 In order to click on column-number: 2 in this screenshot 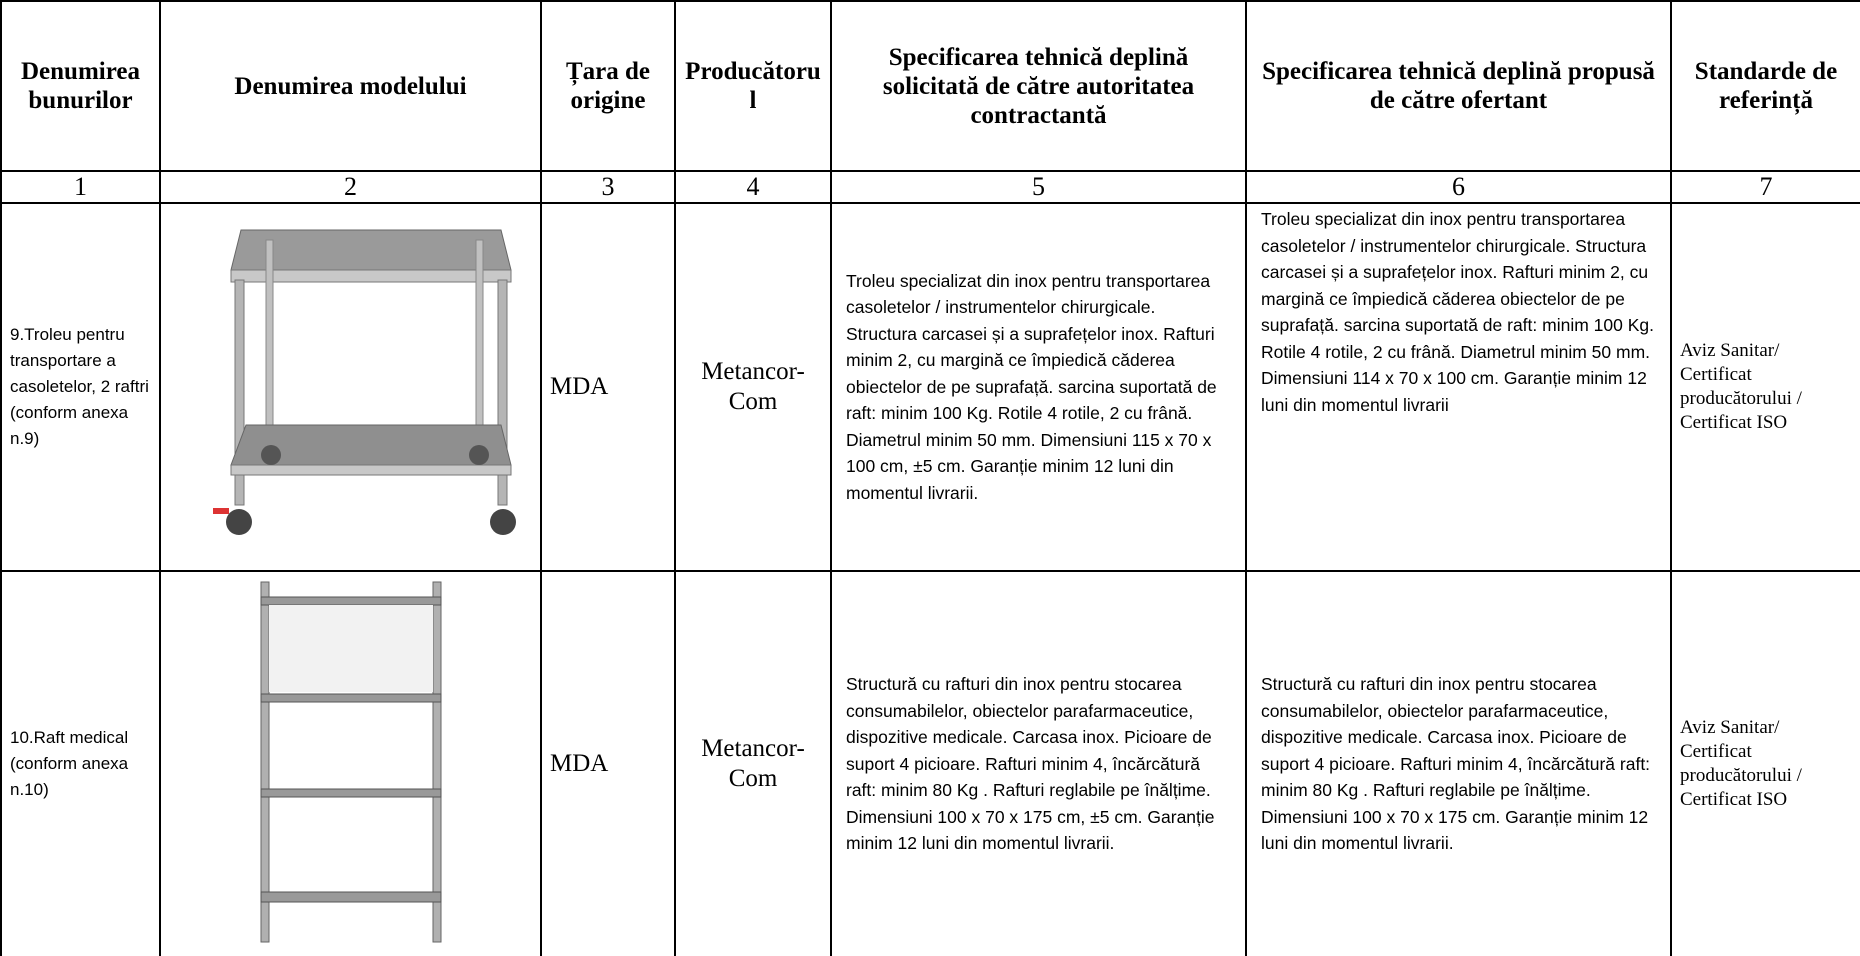, I will do `click(350, 187)`.